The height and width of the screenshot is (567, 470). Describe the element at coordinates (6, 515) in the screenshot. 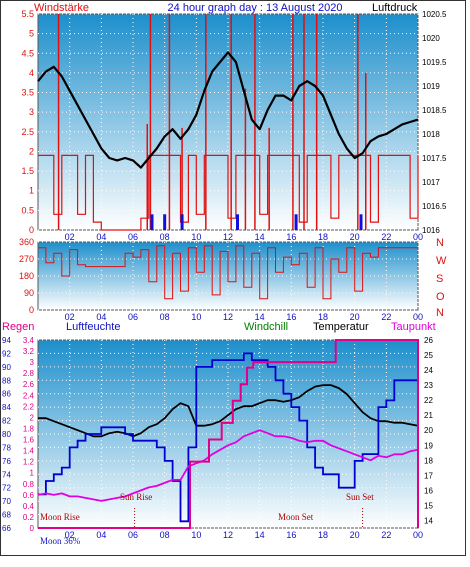

I see `humidity-tick: 68` at that location.